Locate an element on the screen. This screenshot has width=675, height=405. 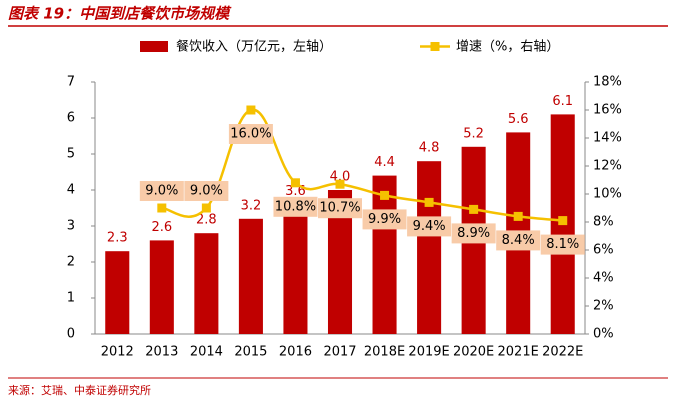
y2-tick-label: 0% is located at coordinates (603, 334).